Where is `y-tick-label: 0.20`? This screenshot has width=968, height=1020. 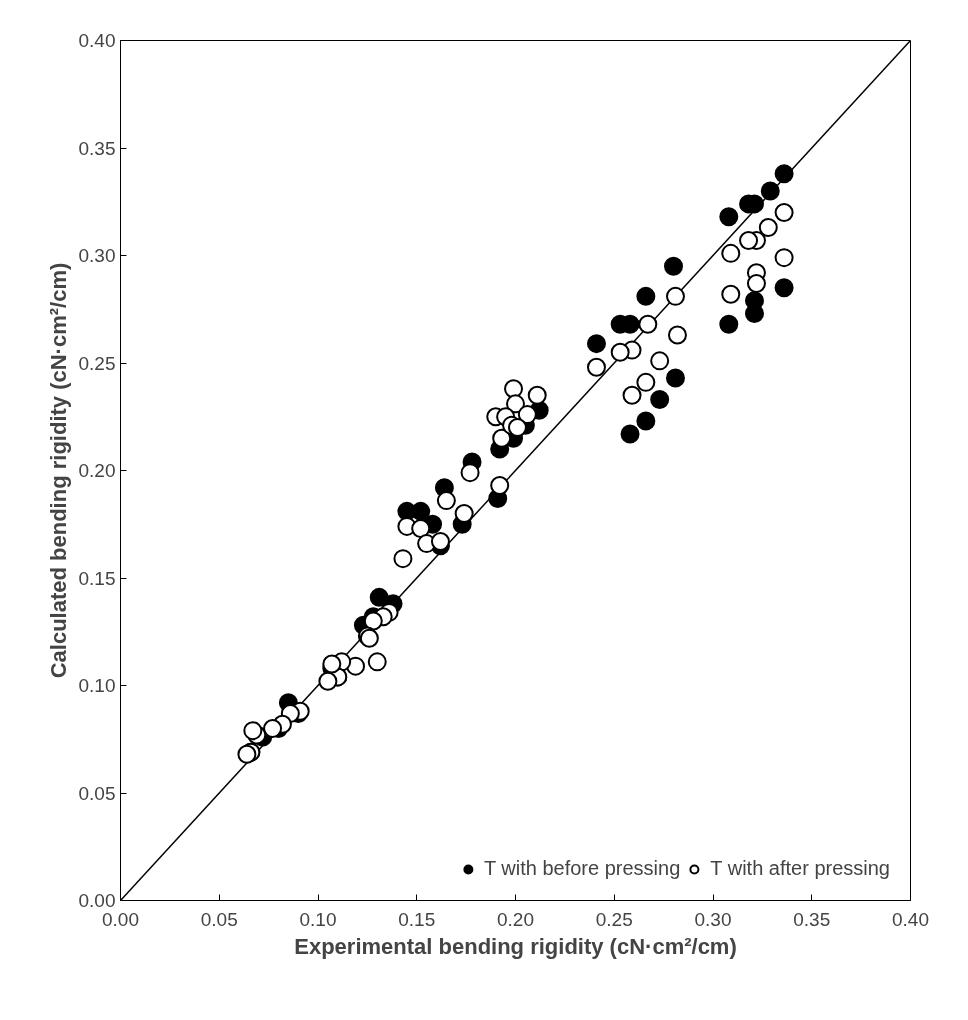
y-tick-label: 0.20 is located at coordinates (97, 470).